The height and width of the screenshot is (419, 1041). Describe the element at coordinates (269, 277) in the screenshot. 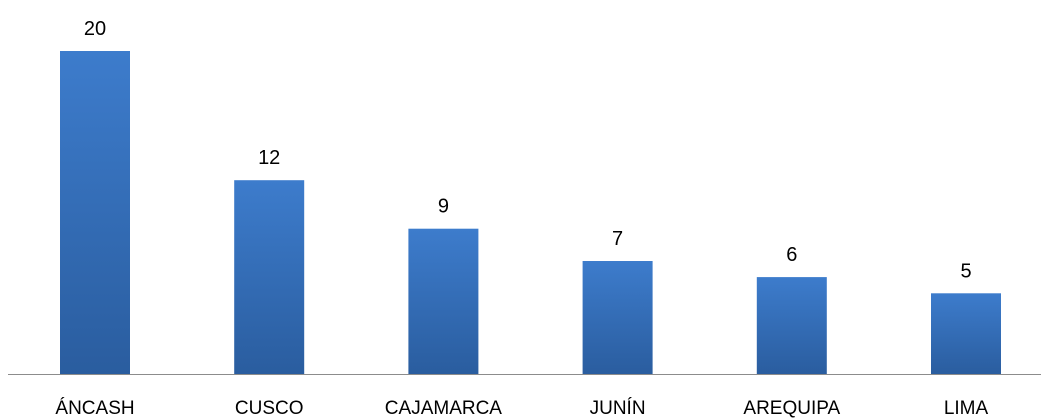

I see `bar-cusco` at that location.